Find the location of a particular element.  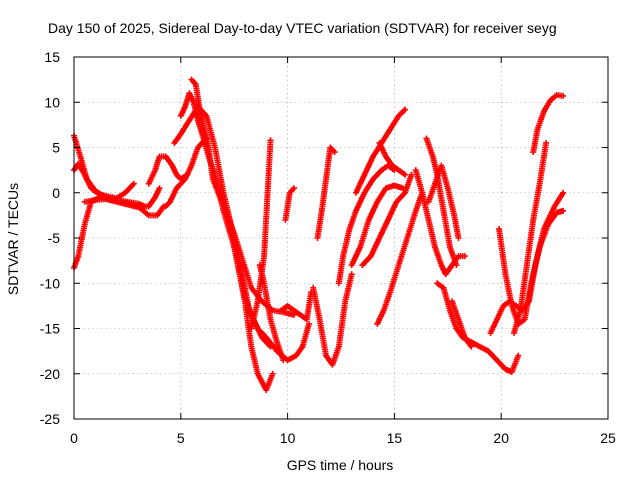

x-tick-label: 25 is located at coordinates (608, 438).